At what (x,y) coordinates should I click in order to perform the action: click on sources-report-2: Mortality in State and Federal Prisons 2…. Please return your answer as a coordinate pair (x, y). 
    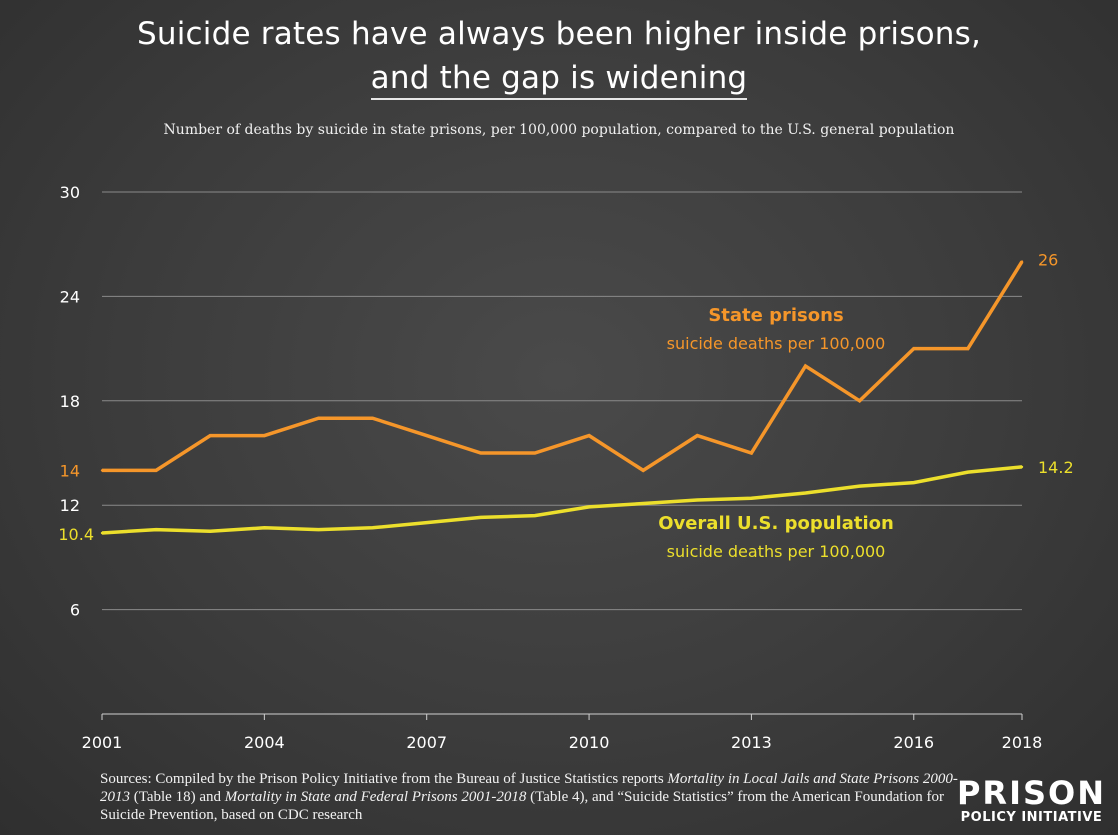
    Looking at the image, I should click on (375, 797).